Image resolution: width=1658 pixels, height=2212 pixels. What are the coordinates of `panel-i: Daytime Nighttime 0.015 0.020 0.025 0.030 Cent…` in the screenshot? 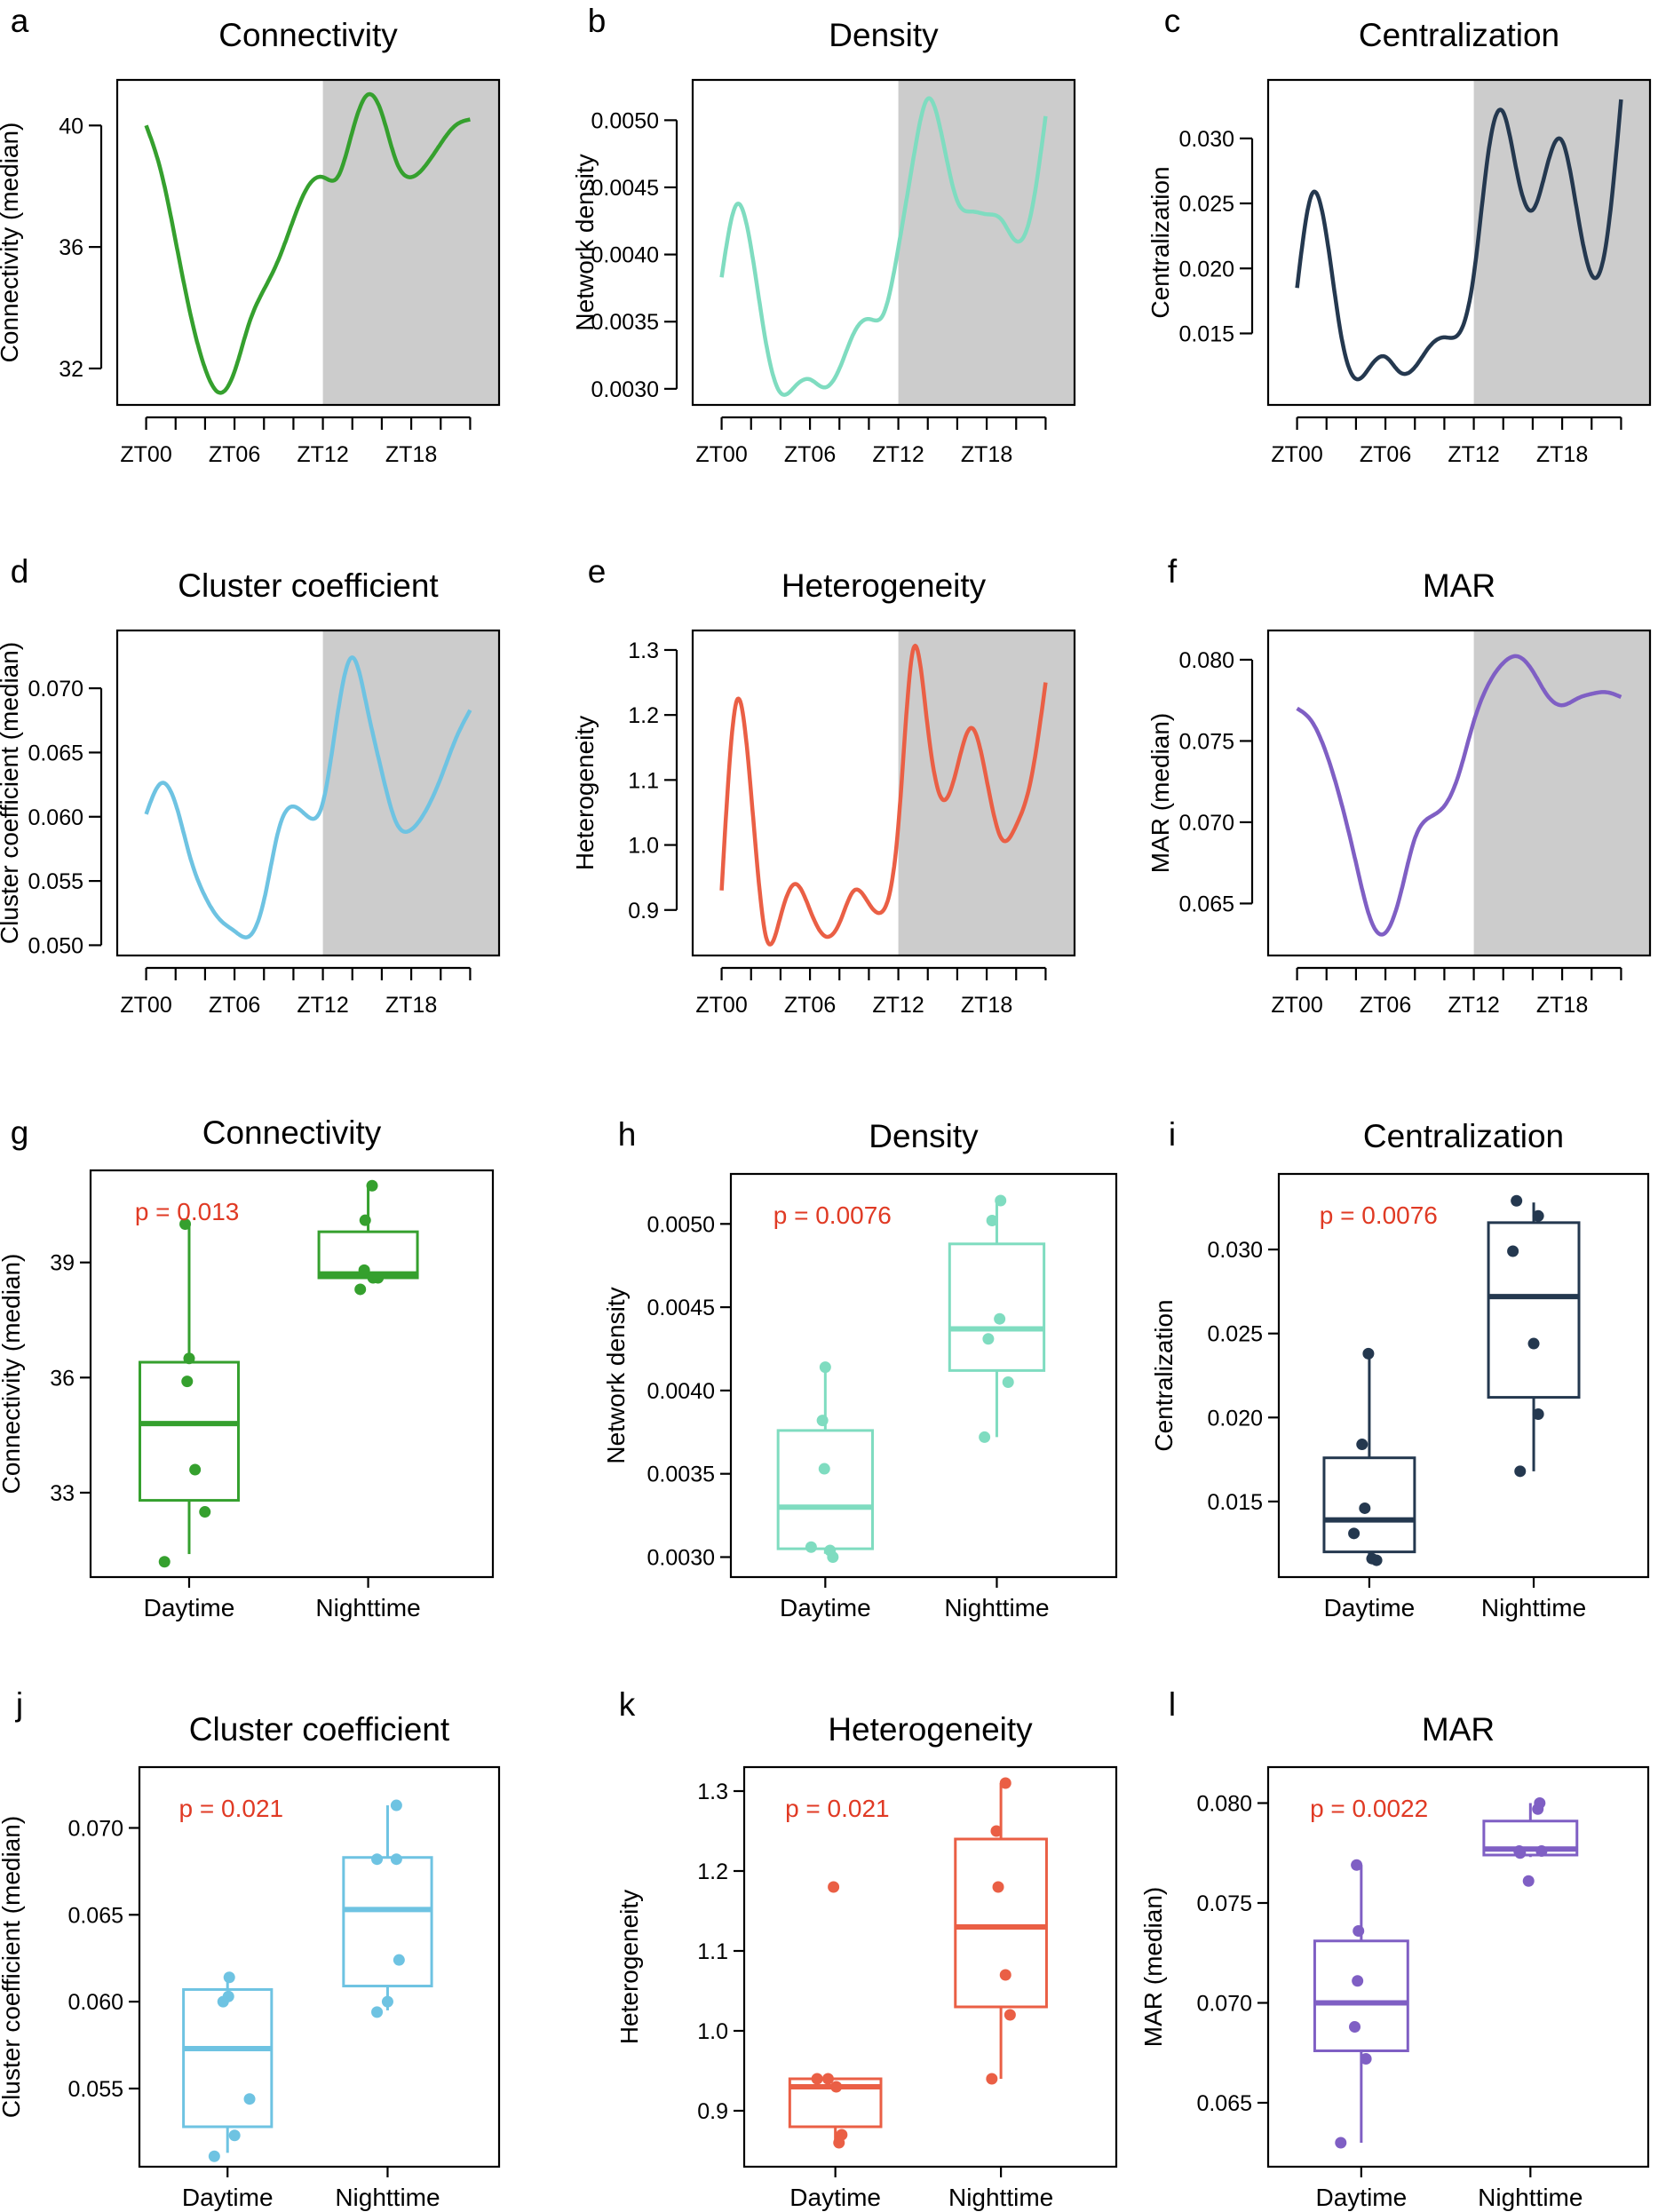 It's located at (1400, 1368).